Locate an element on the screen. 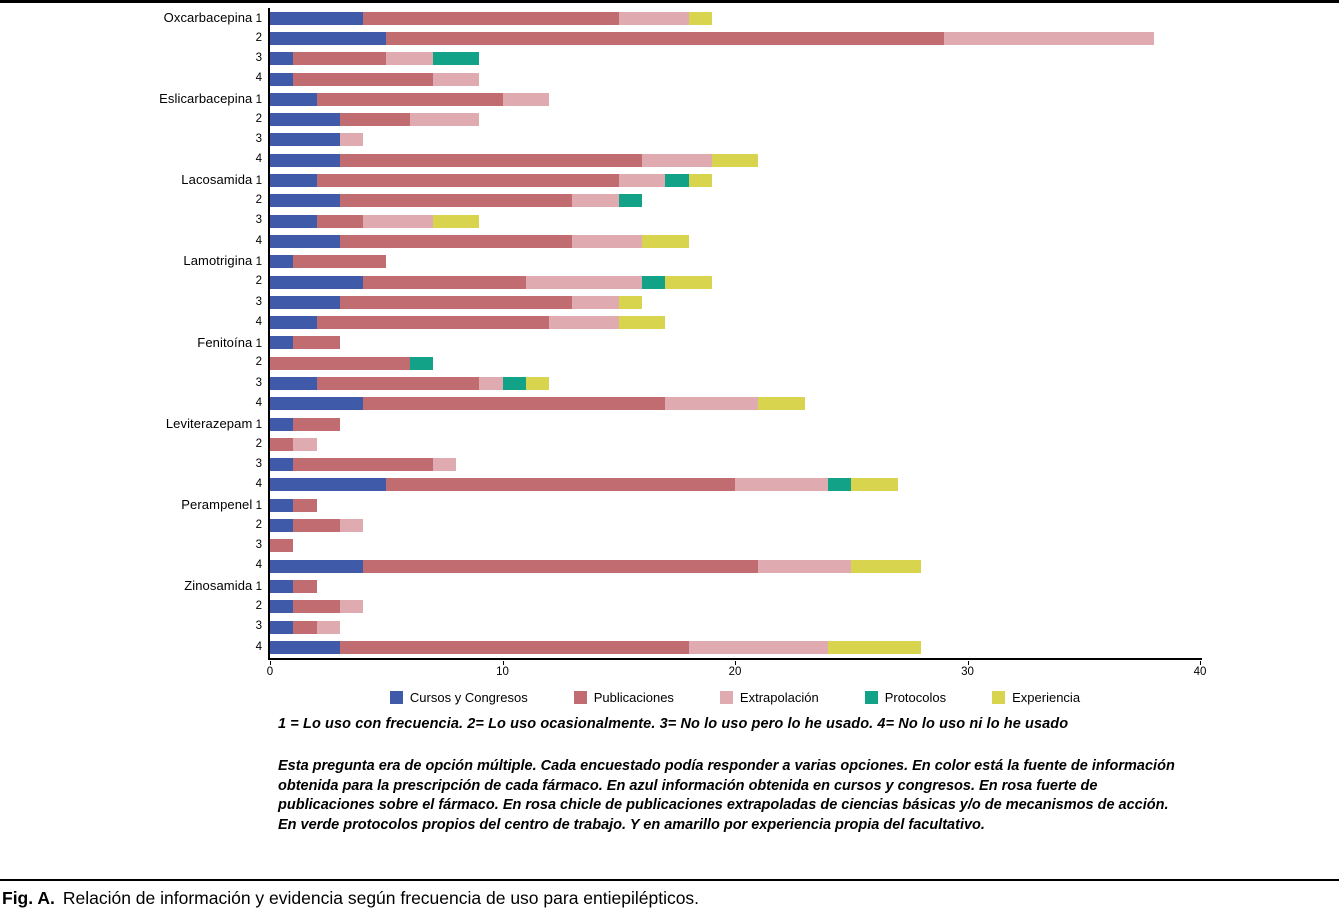  drug-name: Oxcarbacepina is located at coordinates (208, 17).